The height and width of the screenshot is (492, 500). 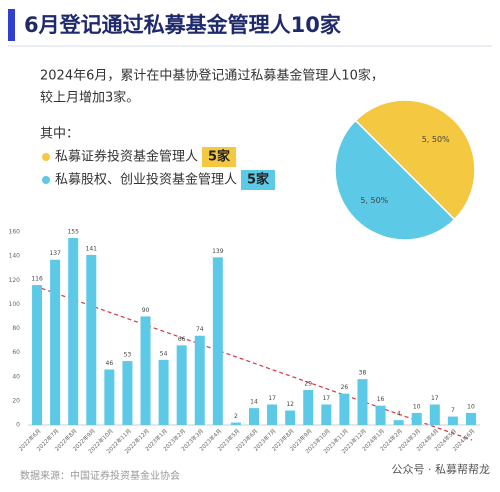 I want to click on y-tick-label: 120, so click(x=15, y=280).